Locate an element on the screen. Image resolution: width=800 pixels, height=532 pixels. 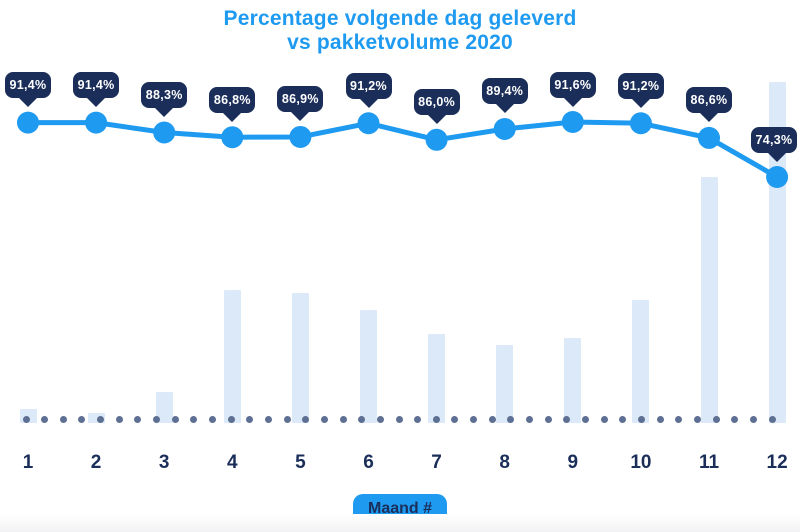
data-label-tooltip: 91,6% is located at coordinates (572, 84).